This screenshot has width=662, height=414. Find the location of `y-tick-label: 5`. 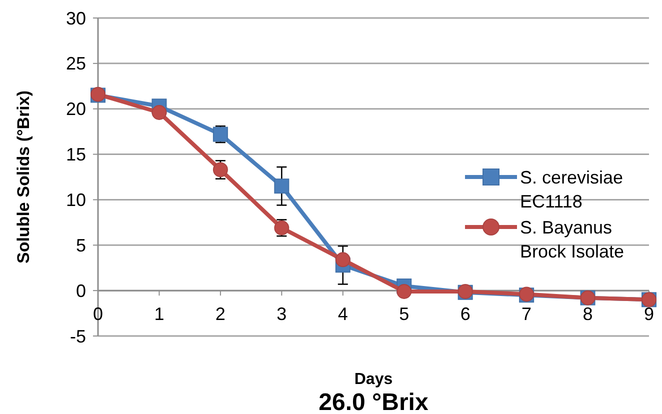

y-tick-label: 5 is located at coordinates (81, 245).